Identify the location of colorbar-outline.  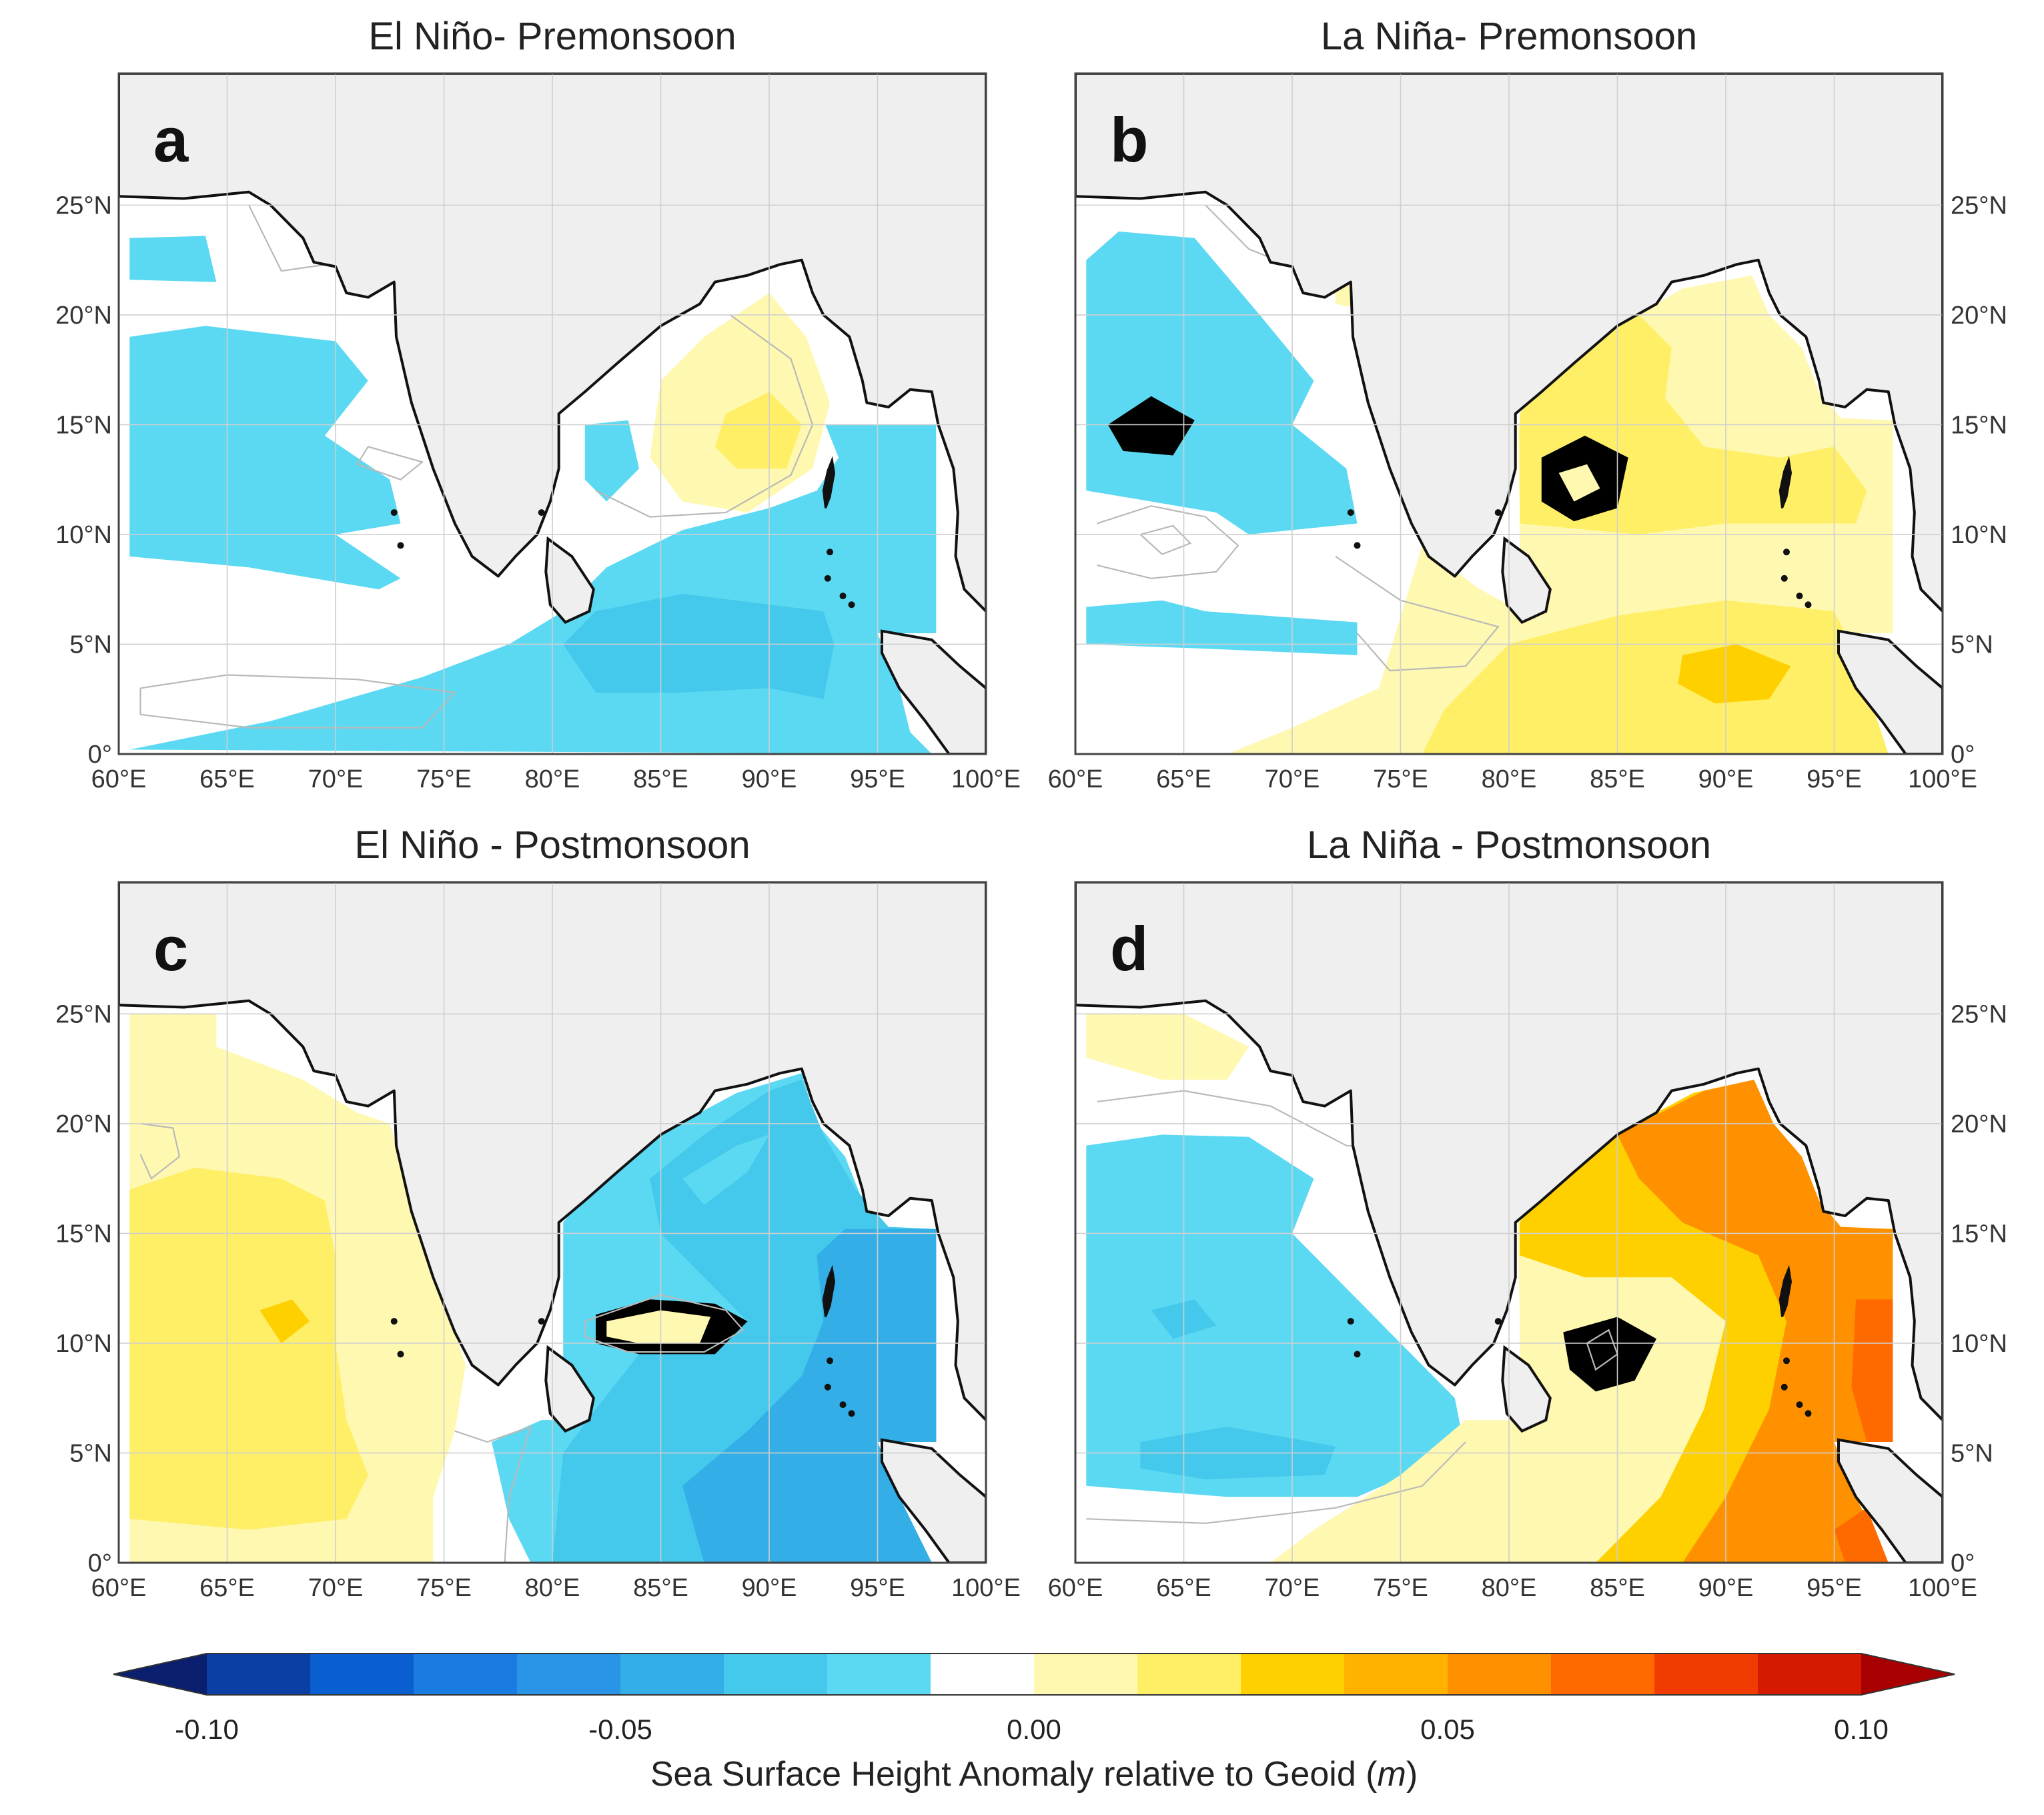
(1034, 1674).